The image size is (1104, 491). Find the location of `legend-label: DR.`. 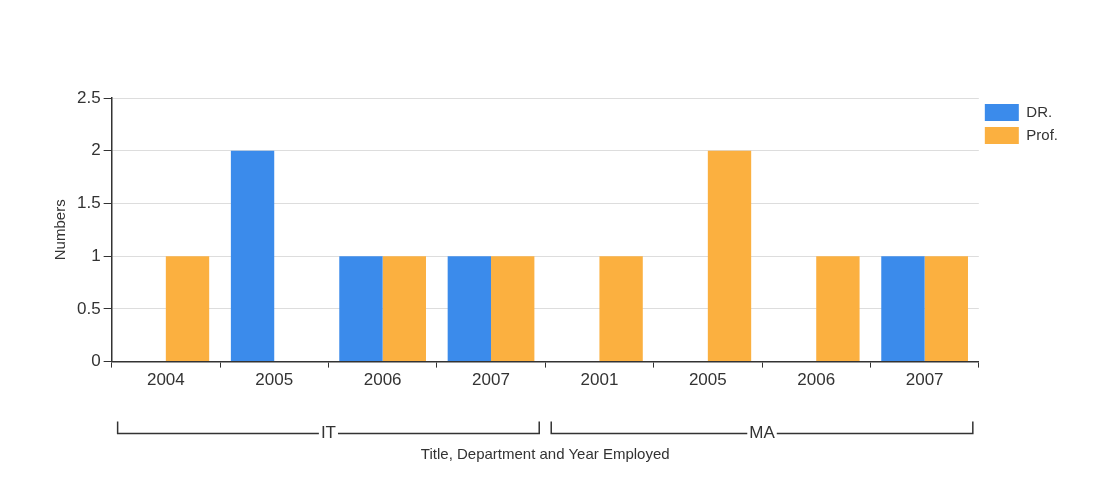

legend-label: DR. is located at coordinates (1039, 111).